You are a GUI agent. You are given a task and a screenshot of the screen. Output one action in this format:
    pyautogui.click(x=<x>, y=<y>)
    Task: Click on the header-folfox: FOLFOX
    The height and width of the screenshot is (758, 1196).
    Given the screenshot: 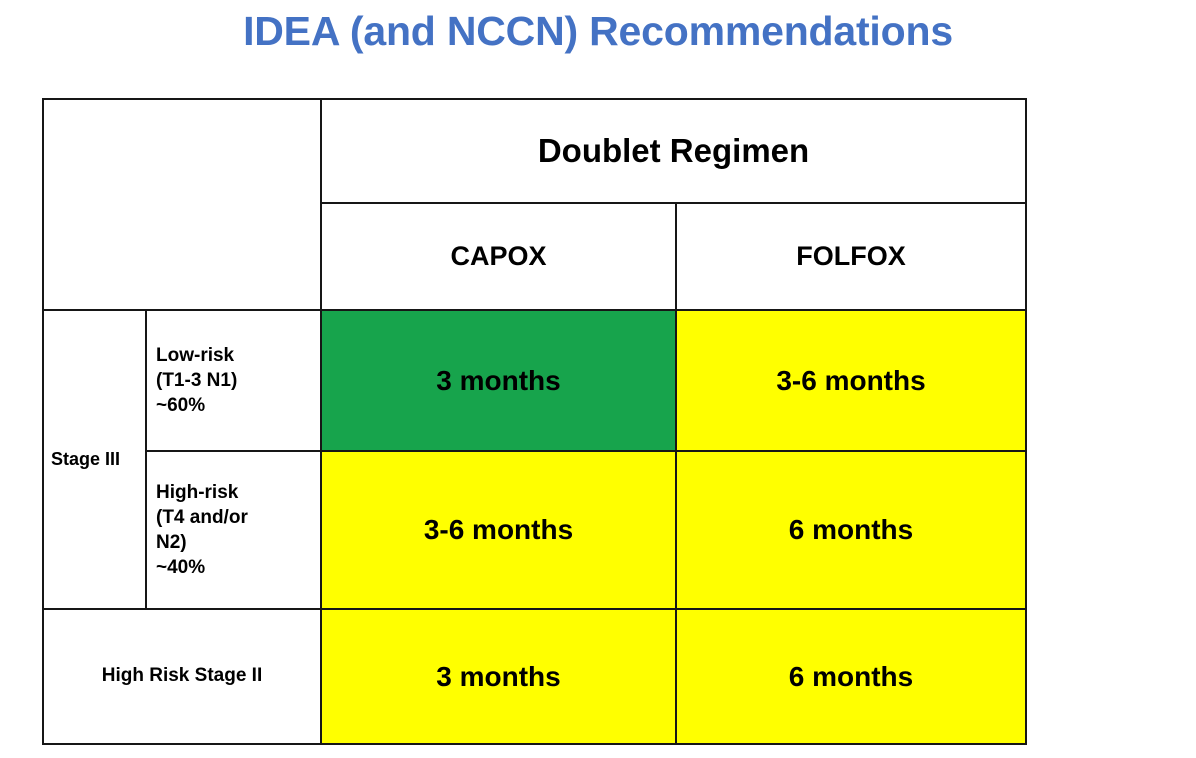 What is the action you would take?
    pyautogui.click(x=851, y=256)
    